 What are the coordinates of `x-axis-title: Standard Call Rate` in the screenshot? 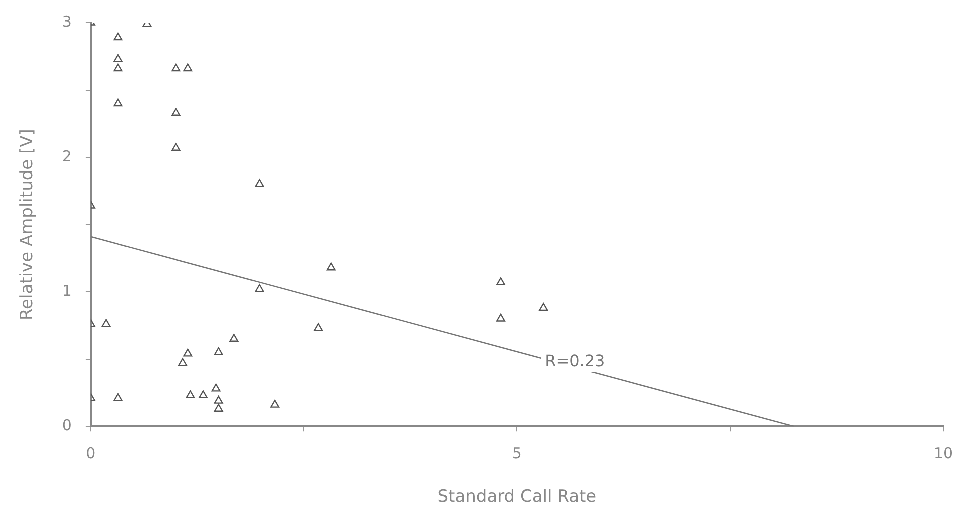 It's located at (517, 497).